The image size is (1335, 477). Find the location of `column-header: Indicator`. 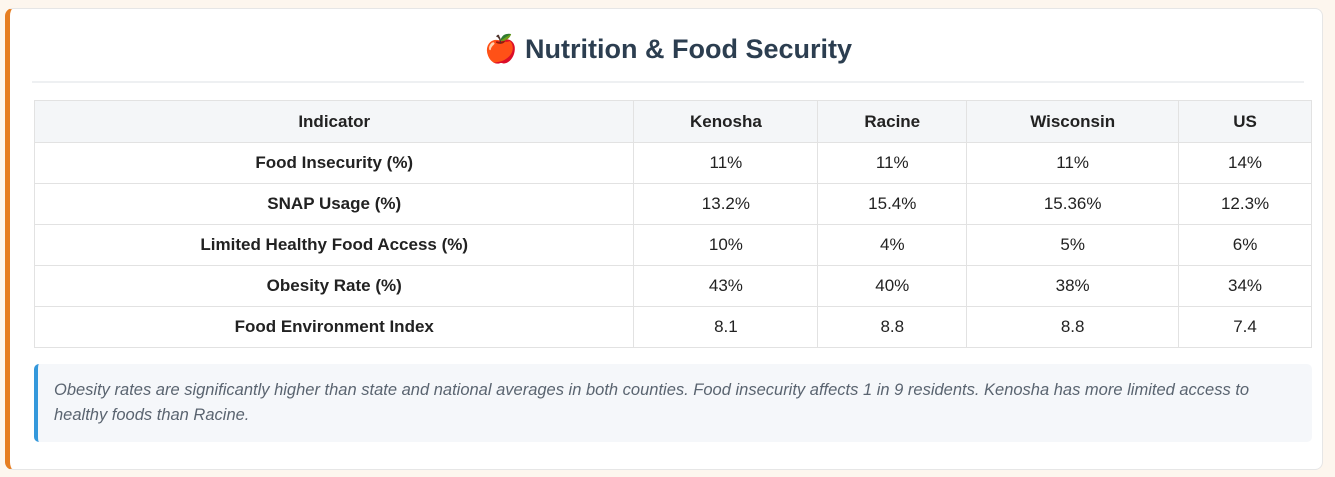

column-header: Indicator is located at coordinates (334, 121).